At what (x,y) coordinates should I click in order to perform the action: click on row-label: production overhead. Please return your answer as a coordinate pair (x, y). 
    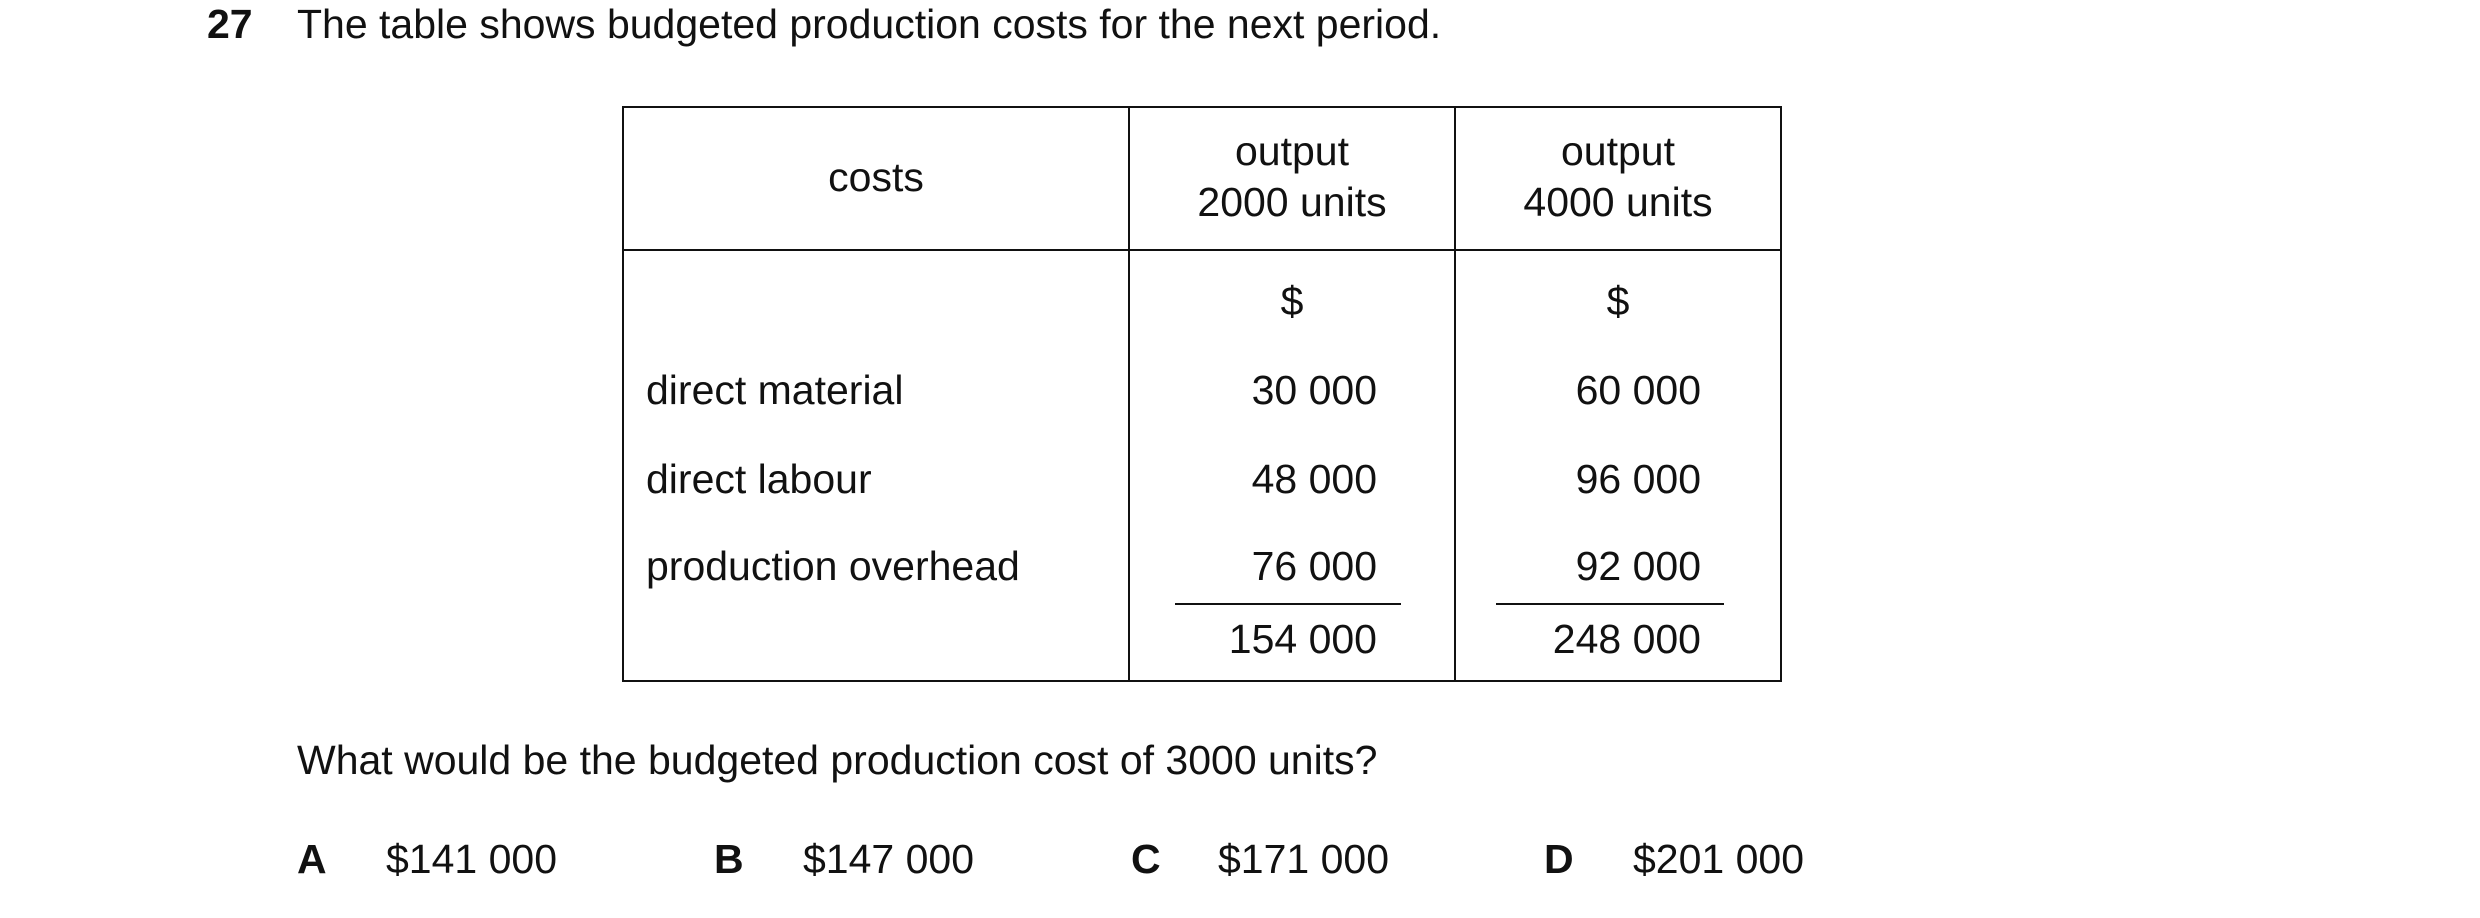
    Looking at the image, I should click on (833, 566).